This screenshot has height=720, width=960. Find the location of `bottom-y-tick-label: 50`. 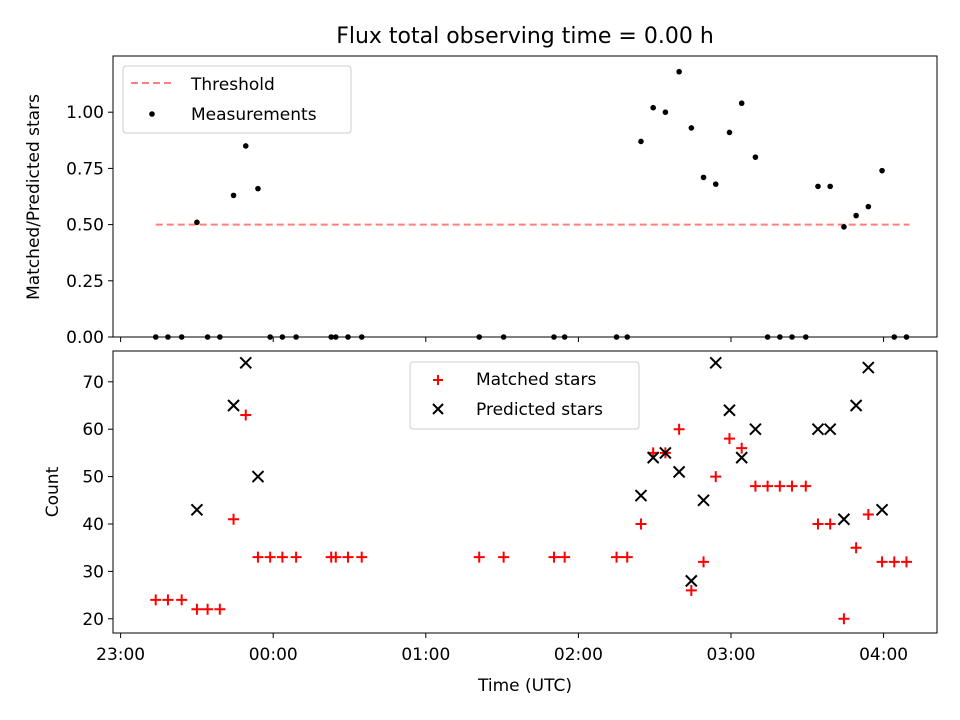

bottom-y-tick-label: 50 is located at coordinates (93, 478).